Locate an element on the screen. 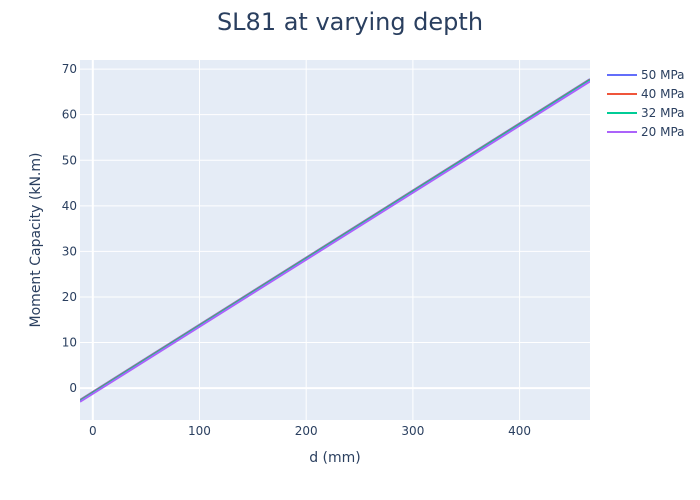 This screenshot has height=500, width=700. y-axis-label: Moment Capacity (kN.m) is located at coordinates (36, 240).